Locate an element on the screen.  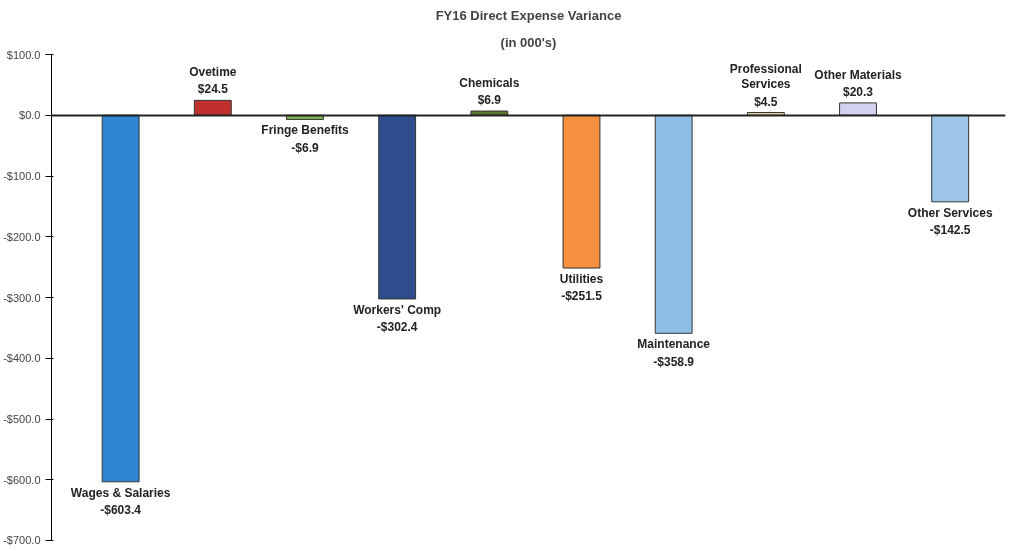
data-label: $20.3 is located at coordinates (858, 92).